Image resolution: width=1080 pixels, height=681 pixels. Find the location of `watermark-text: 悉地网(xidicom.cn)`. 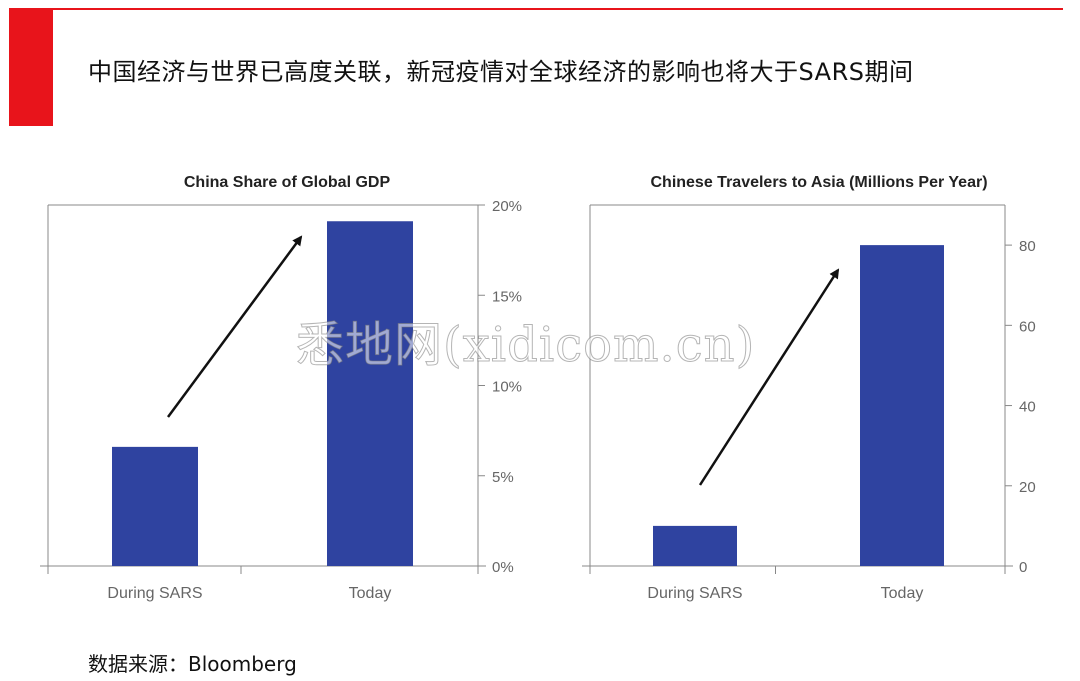

watermark-text: 悉地网(xidicom.cn) is located at coordinates (525, 345).